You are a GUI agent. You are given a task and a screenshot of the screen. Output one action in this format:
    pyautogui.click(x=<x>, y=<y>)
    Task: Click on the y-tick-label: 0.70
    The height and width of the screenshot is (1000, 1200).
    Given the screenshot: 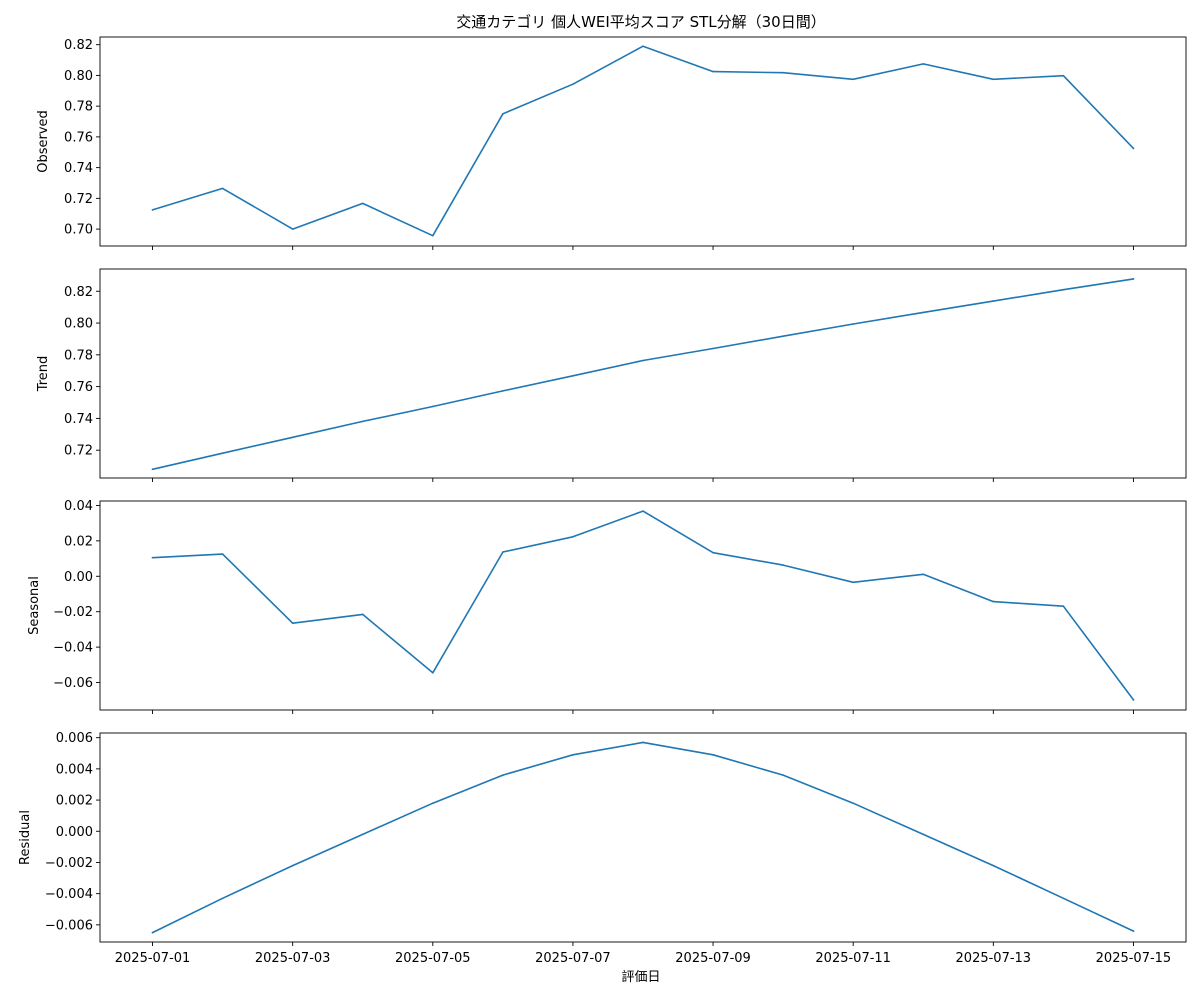 What is the action you would take?
    pyautogui.click(x=78, y=230)
    